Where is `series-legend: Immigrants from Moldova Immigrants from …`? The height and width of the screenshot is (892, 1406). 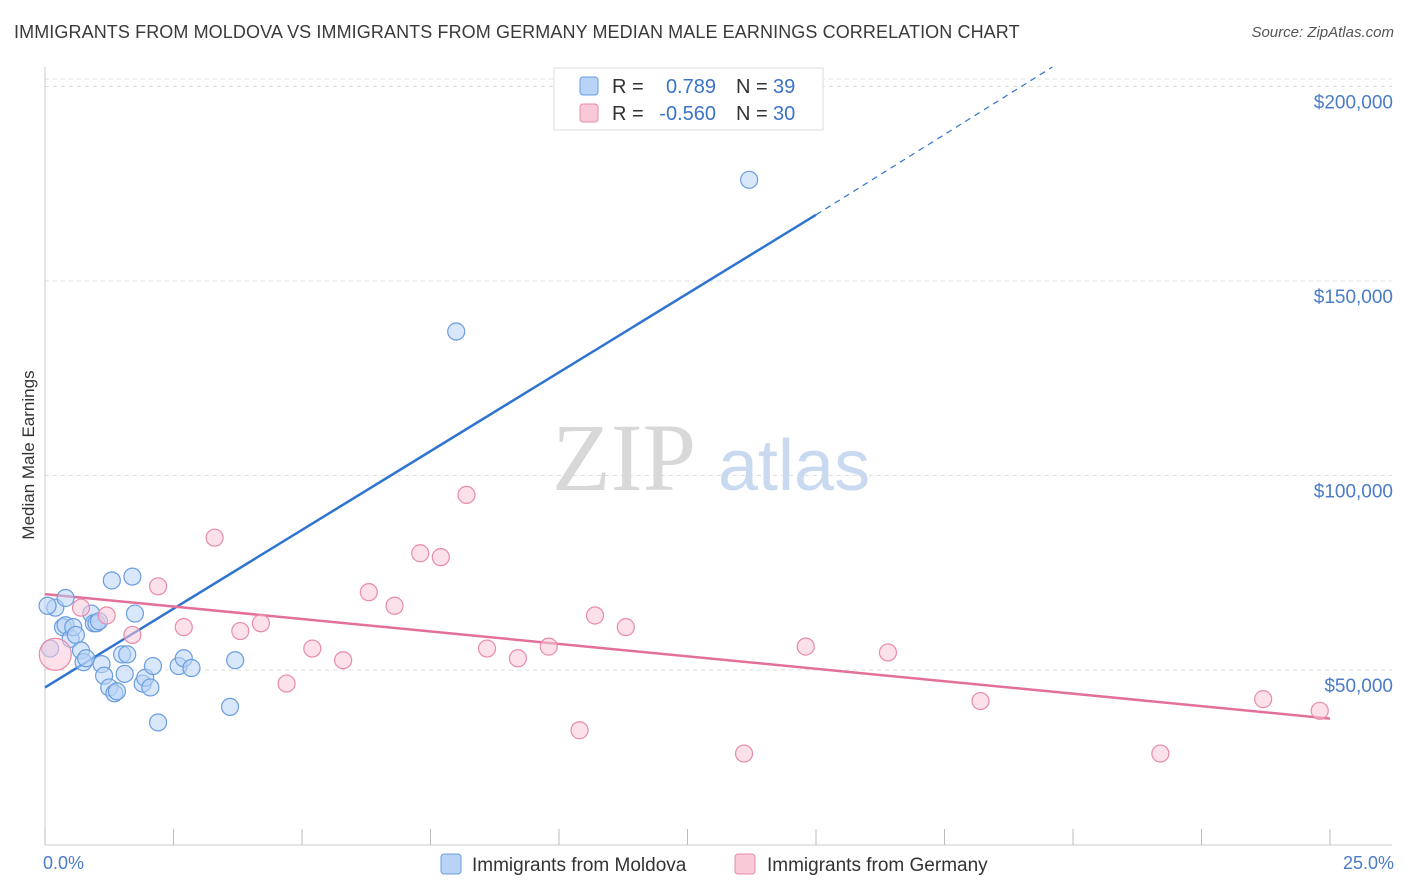 series-legend: Immigrants from Moldova Immigrants from … is located at coordinates (714, 864).